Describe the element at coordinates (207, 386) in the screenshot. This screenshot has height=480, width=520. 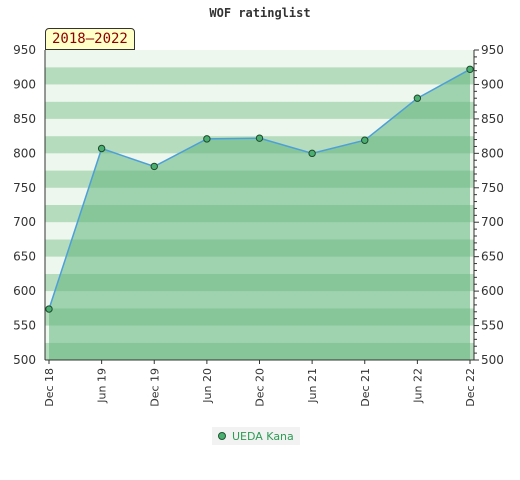
I see `x-tick-label: Jun 20` at that location.